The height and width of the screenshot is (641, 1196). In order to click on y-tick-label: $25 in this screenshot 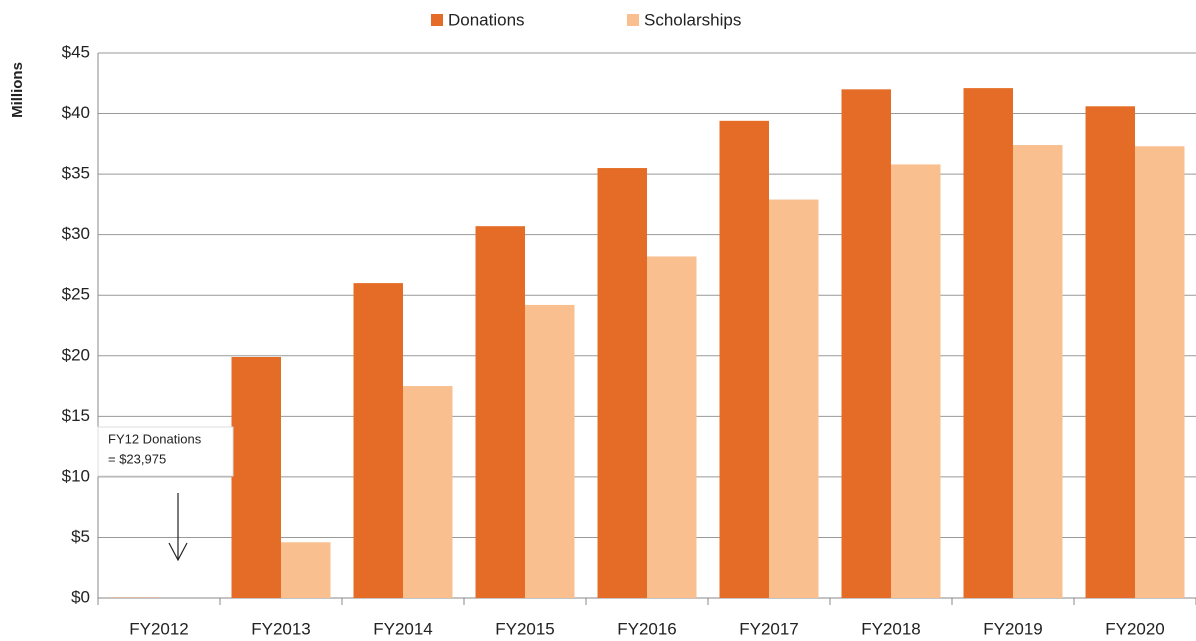, I will do `click(76, 294)`.